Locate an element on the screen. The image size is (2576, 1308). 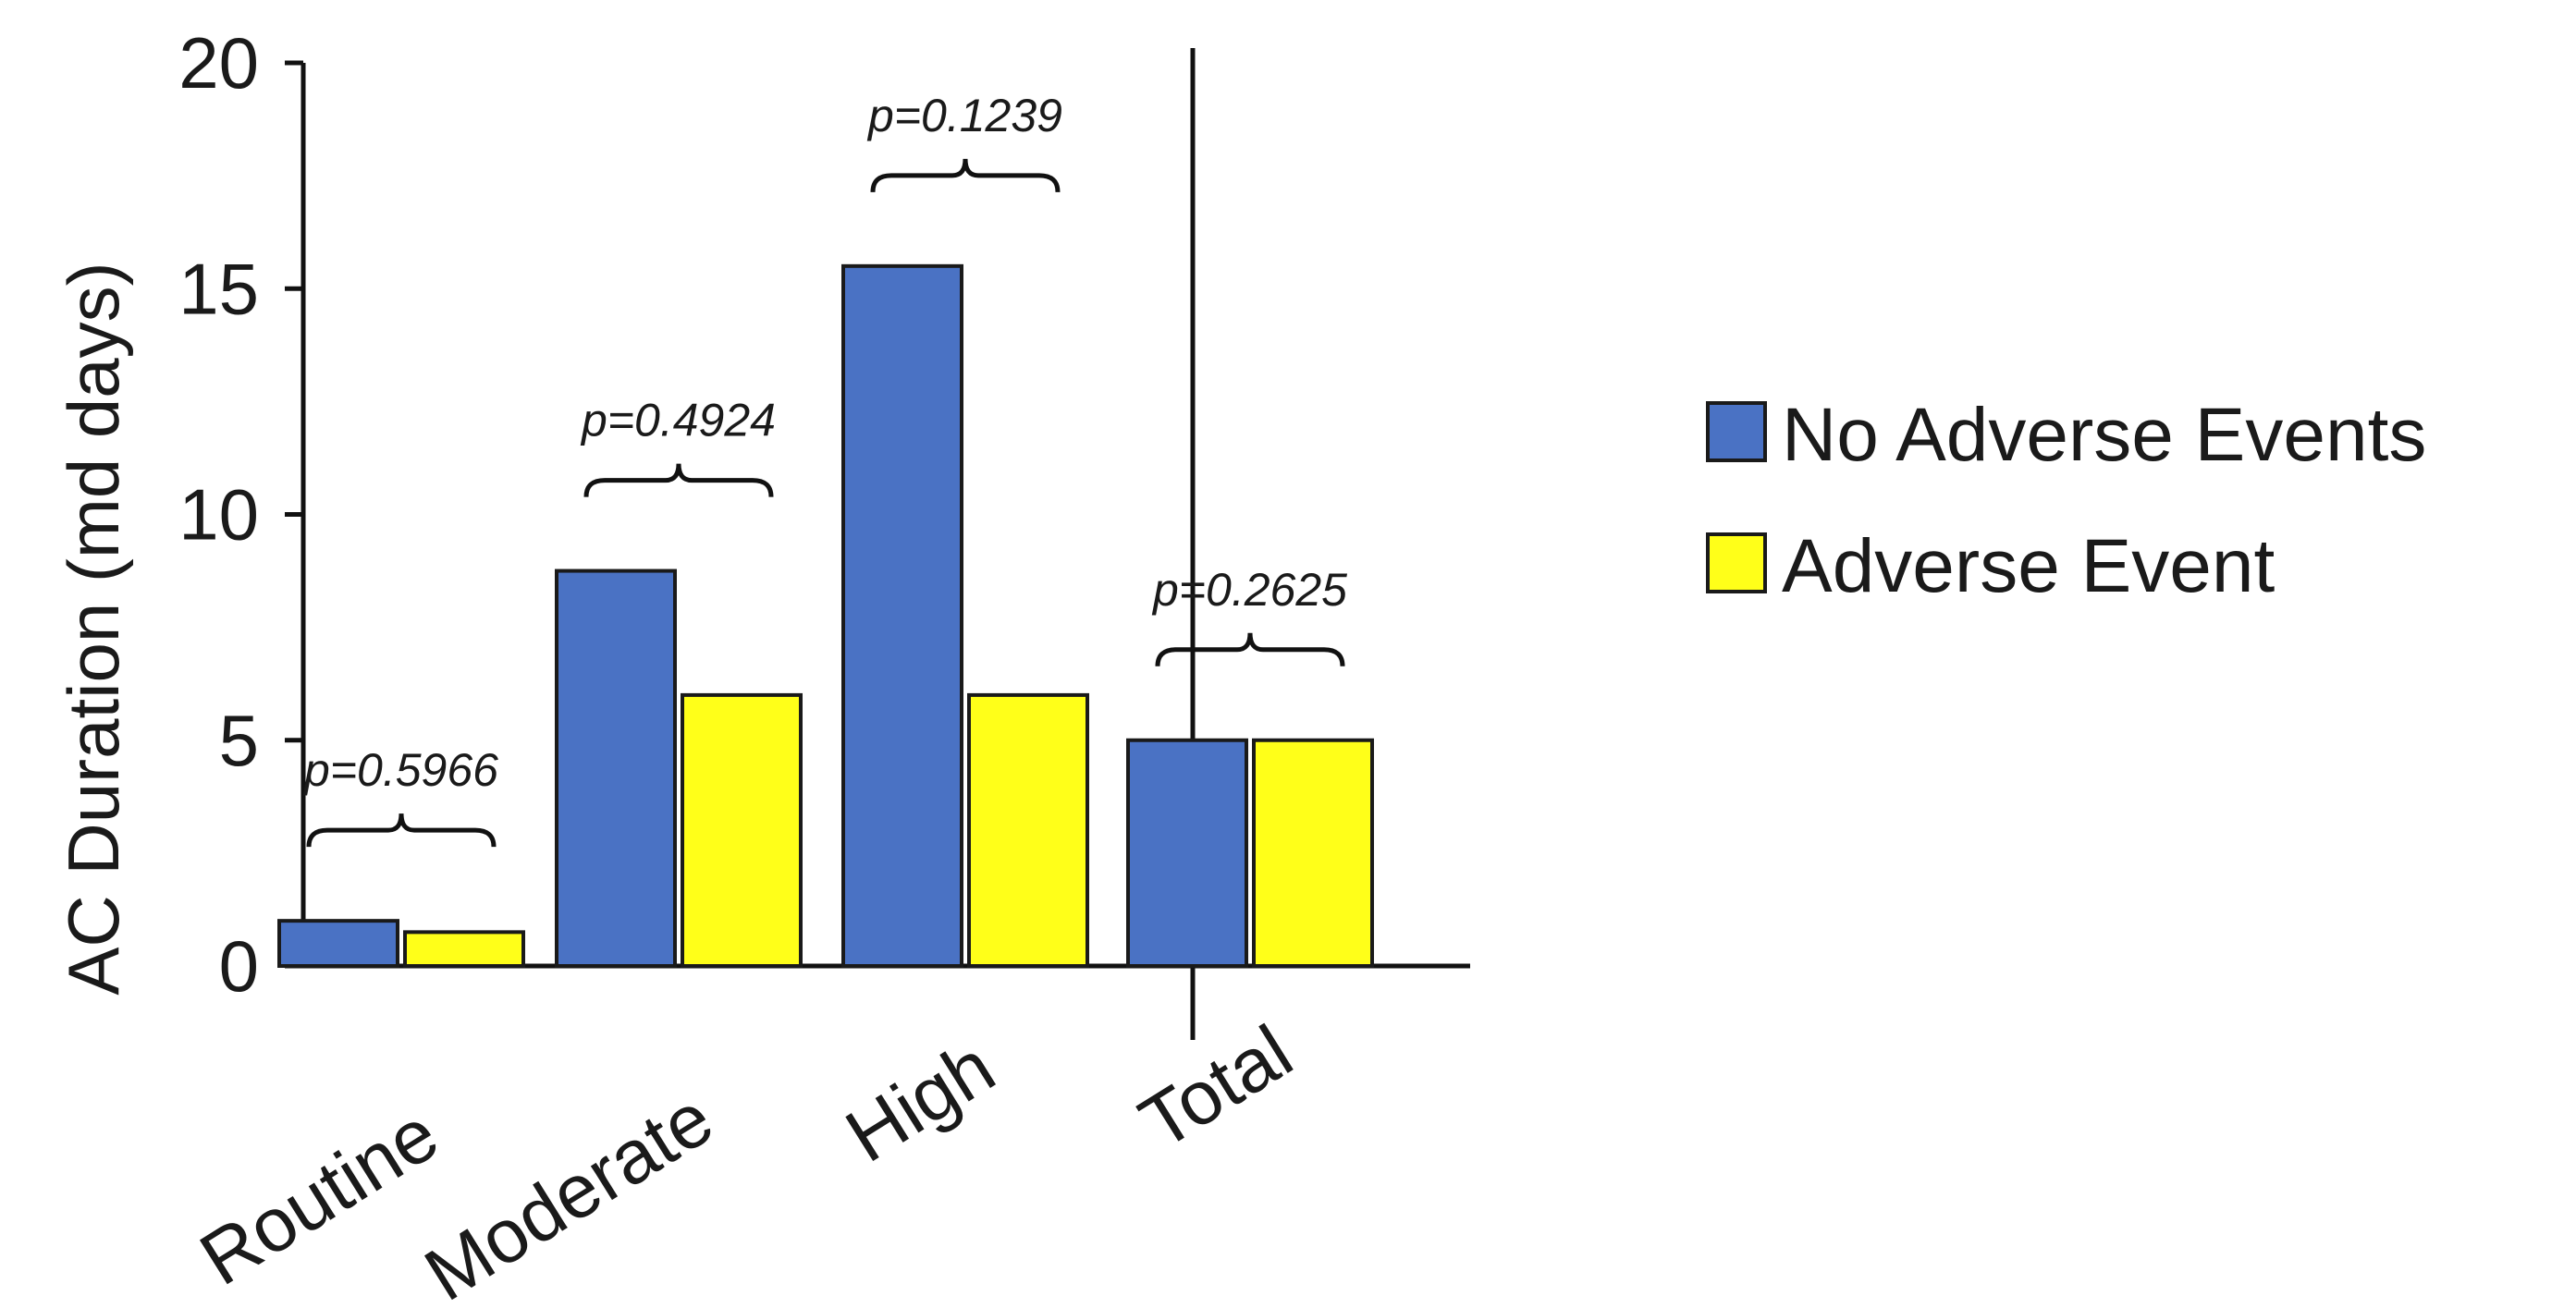
bar-adverse-routine is located at coordinates (464, 949).